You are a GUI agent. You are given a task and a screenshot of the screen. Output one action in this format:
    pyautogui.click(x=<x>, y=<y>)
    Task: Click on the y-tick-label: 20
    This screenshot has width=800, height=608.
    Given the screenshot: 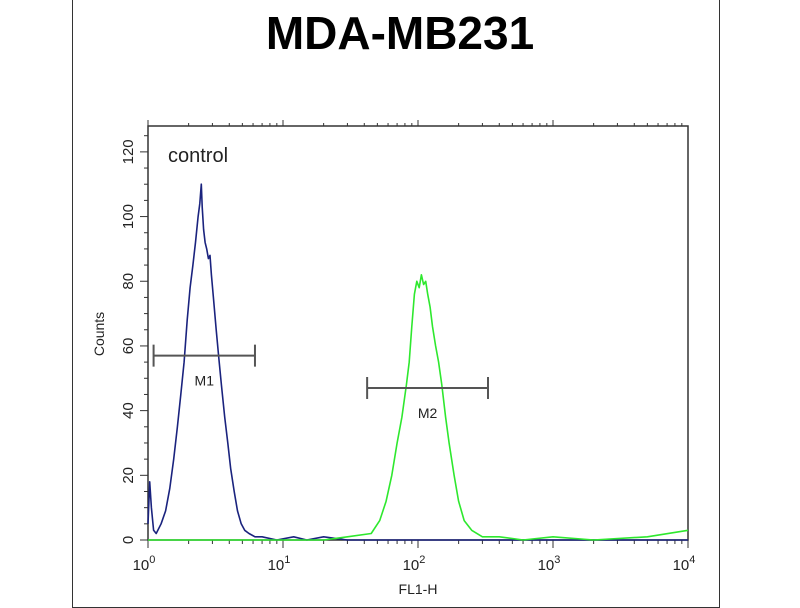 What is the action you would take?
    pyautogui.click(x=128, y=475)
    